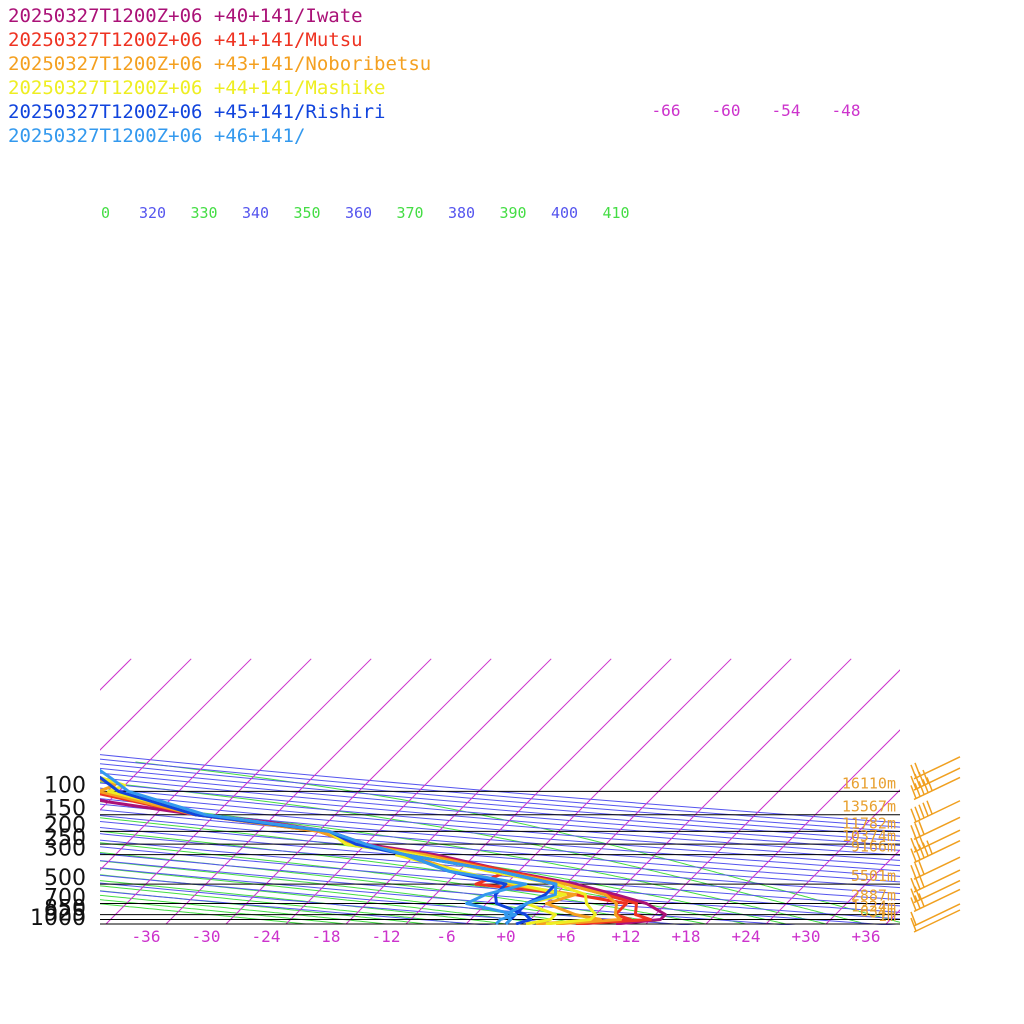  Describe the element at coordinates (726, 110) in the screenshot. I see `isotherm-label: -60` at that location.